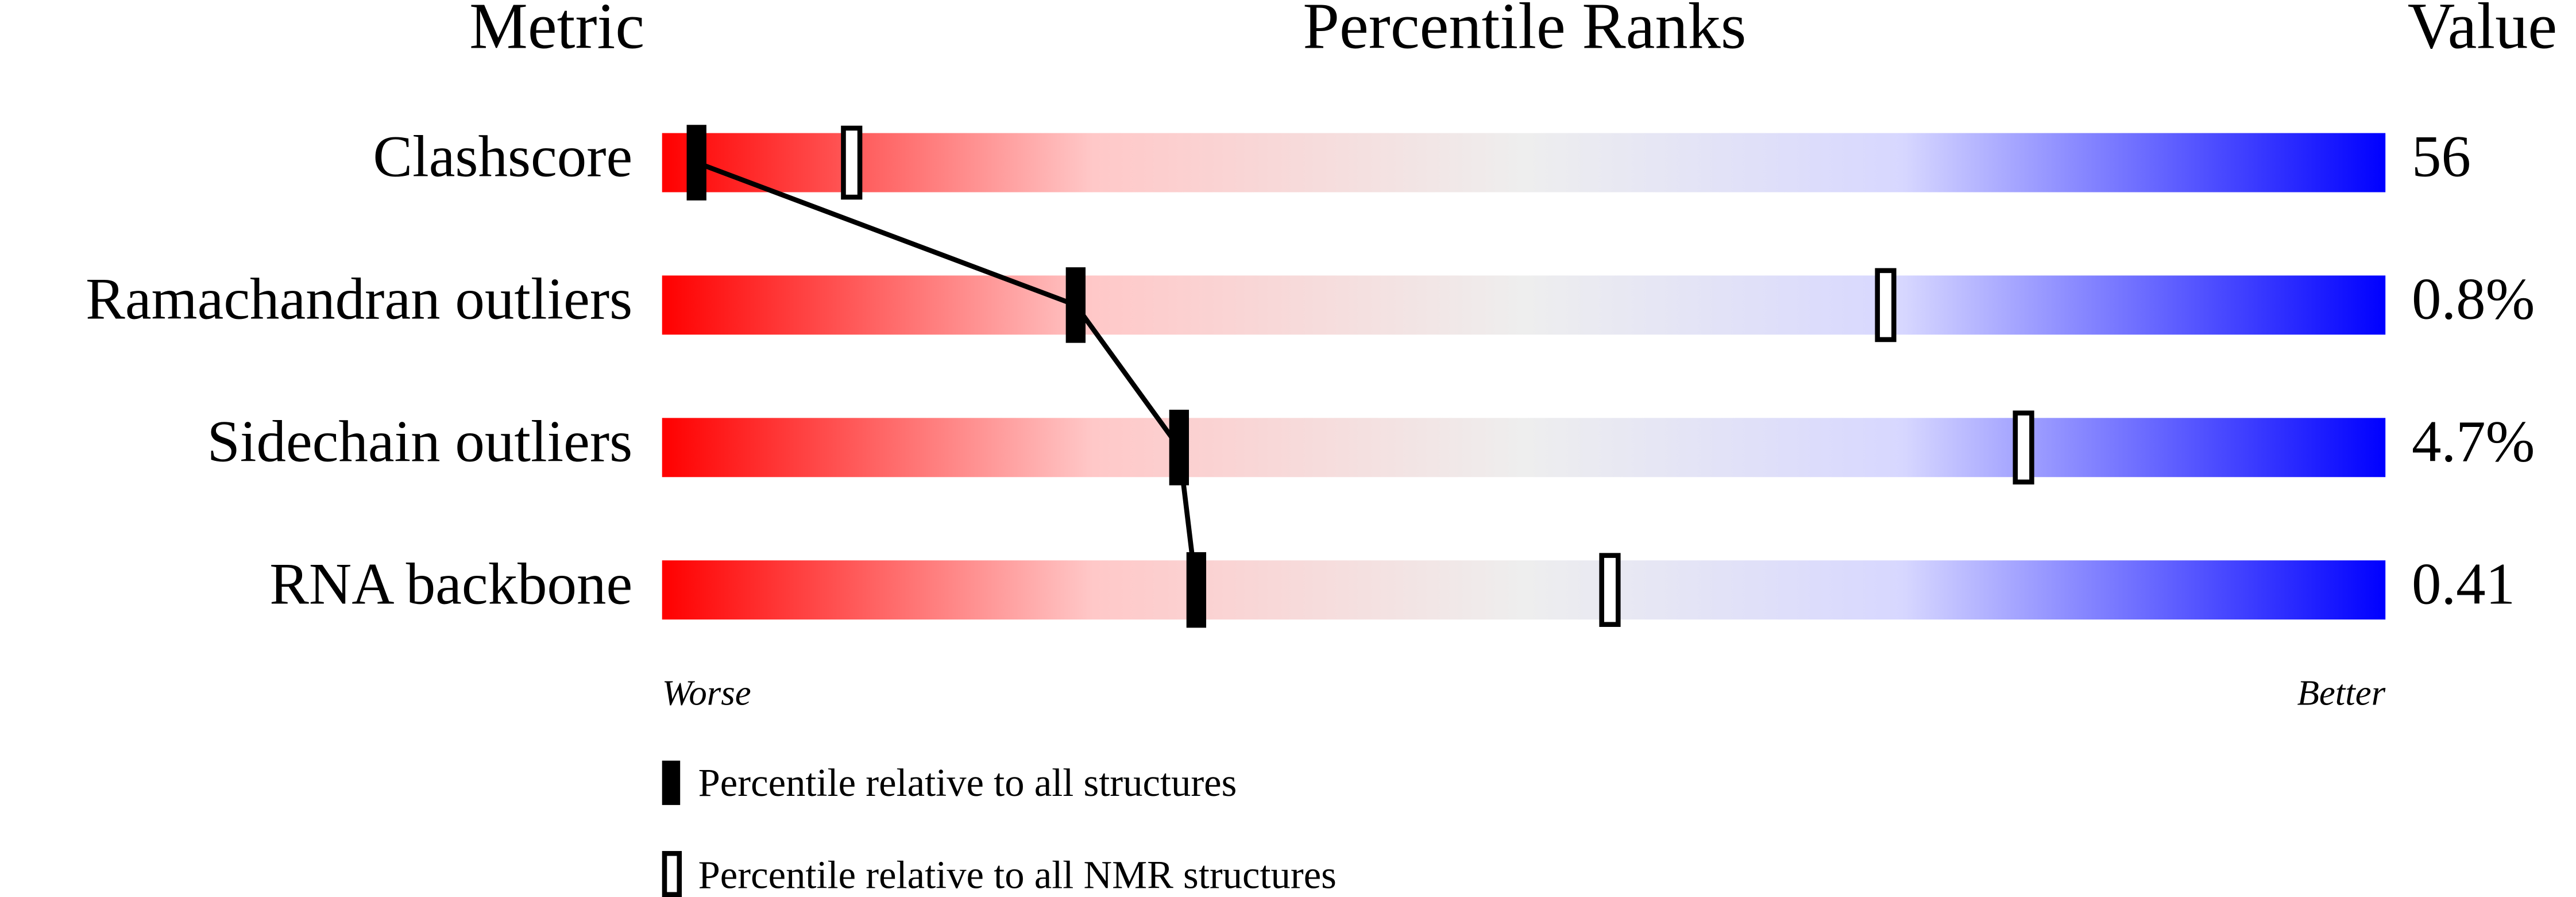  Describe the element at coordinates (359, 299) in the screenshot. I see `metric-label: Ramachandran outliers` at that location.